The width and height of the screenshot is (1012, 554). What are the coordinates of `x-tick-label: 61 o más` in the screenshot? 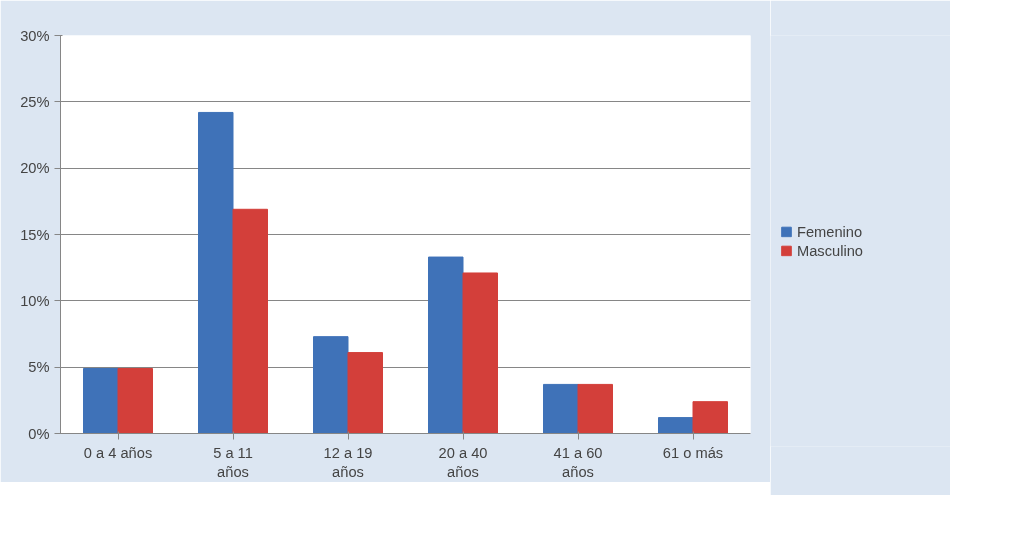 It's located at (693, 452).